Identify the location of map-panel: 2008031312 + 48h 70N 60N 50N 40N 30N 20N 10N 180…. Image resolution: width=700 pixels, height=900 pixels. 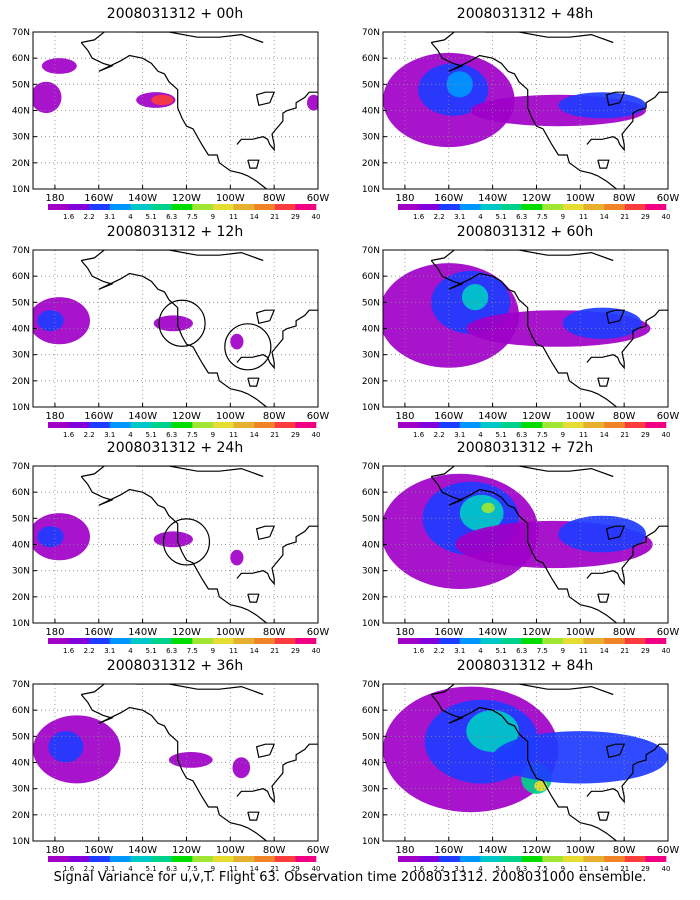
(525, 113).